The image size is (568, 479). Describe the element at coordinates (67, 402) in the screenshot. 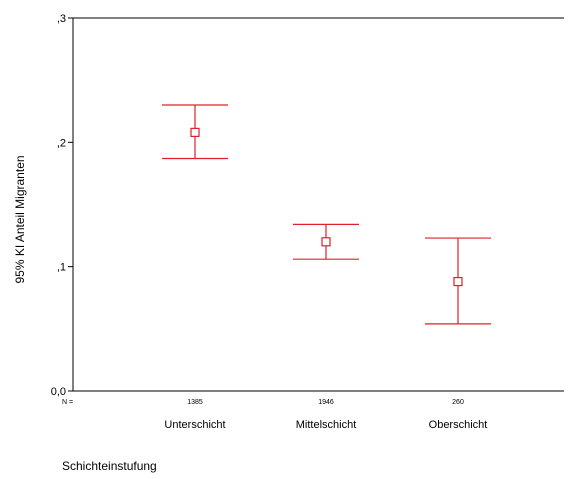

I see `n-prefix-label: N =` at that location.